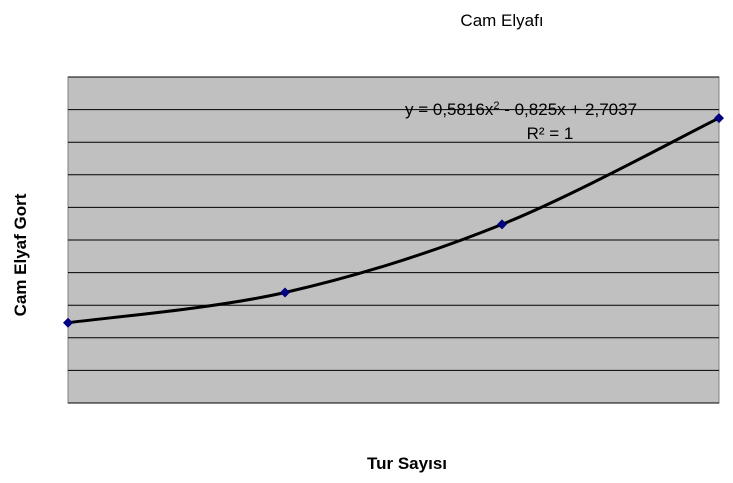 The width and height of the screenshot is (733, 483). Describe the element at coordinates (20, 254) in the screenshot. I see `y-axis-label: Cam Elyaf Gort` at that location.